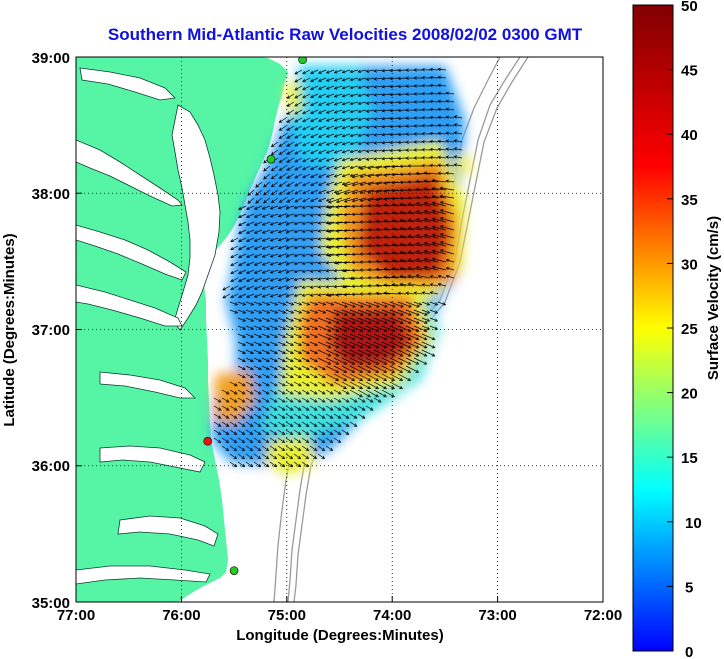 The image size is (724, 659). Describe the element at coordinates (713, 298) in the screenshot. I see `colorbar-label: Surface Velocity (cm/s)` at that location.